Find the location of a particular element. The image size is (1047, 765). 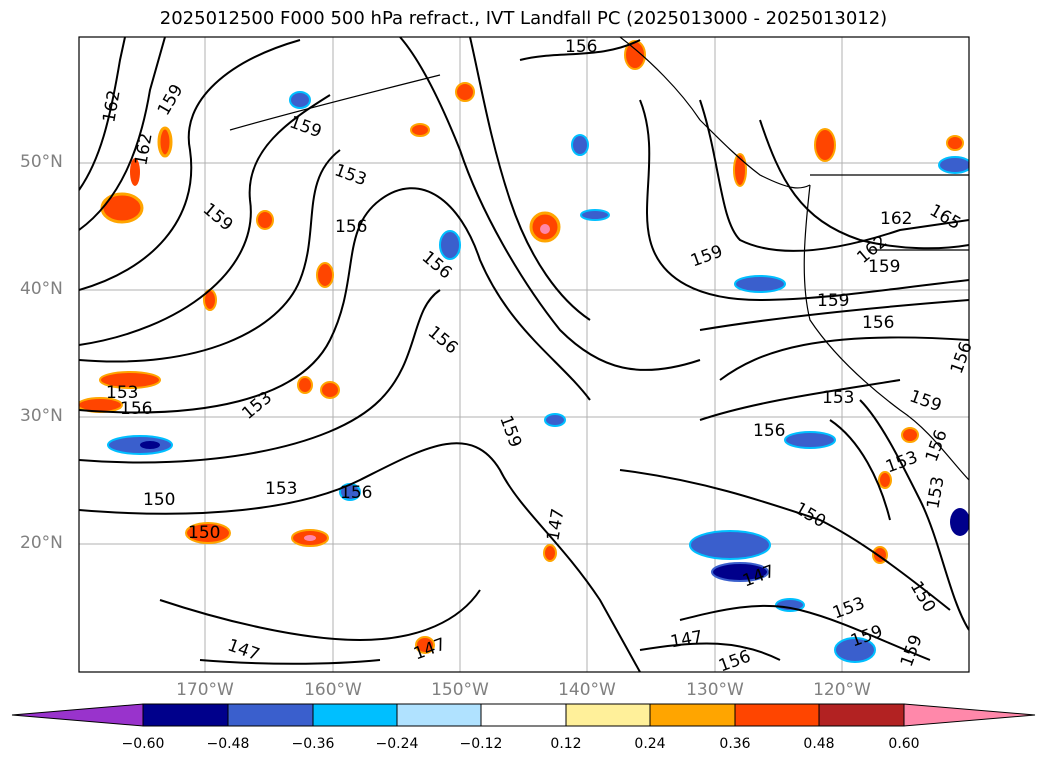

colorbar is located at coordinates (523, 715).